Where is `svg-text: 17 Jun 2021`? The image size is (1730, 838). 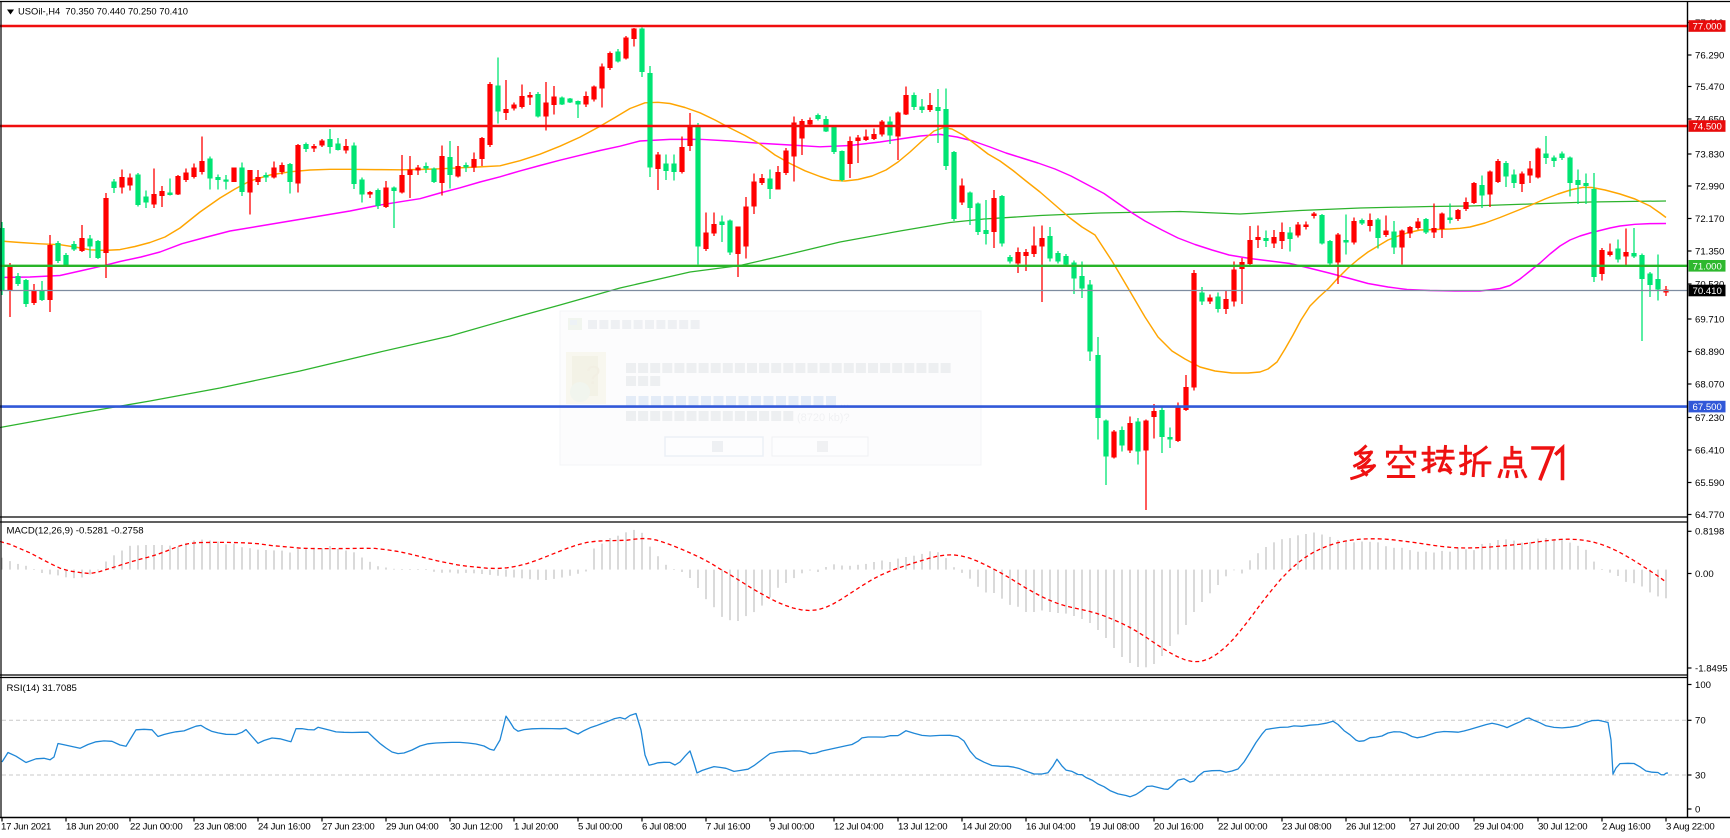 svg-text: 17 Jun 2021 is located at coordinates (26, 827).